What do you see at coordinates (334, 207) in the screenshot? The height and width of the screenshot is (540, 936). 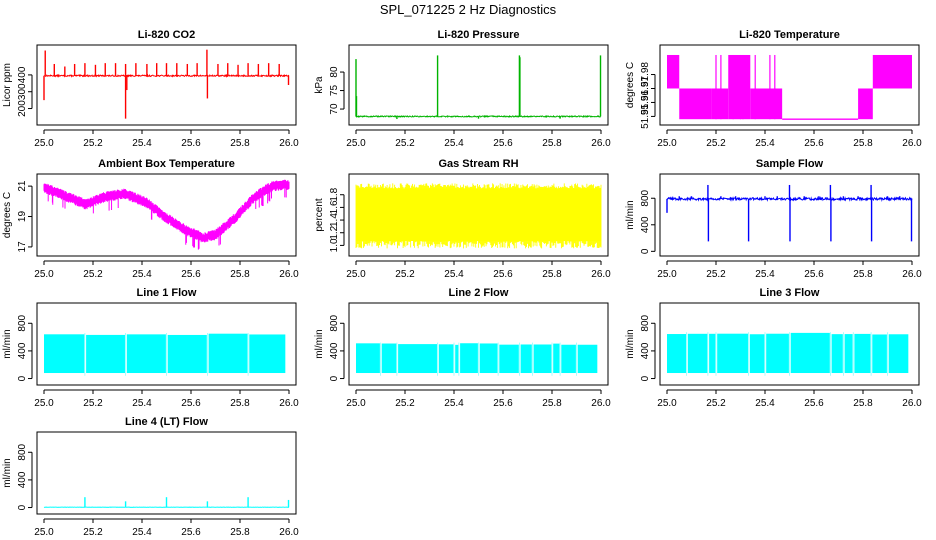 I see `y-tick-label: 1.6` at bounding box center [334, 207].